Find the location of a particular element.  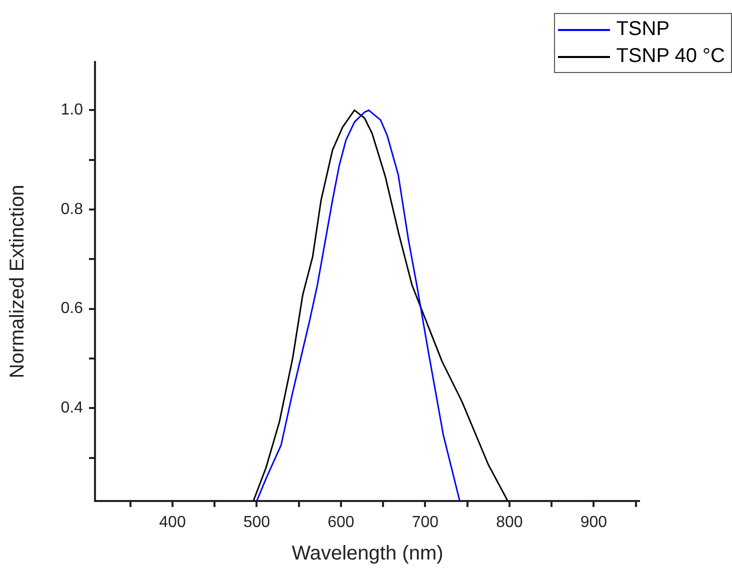

y-tick-label: 0.6 is located at coordinates (72, 309).